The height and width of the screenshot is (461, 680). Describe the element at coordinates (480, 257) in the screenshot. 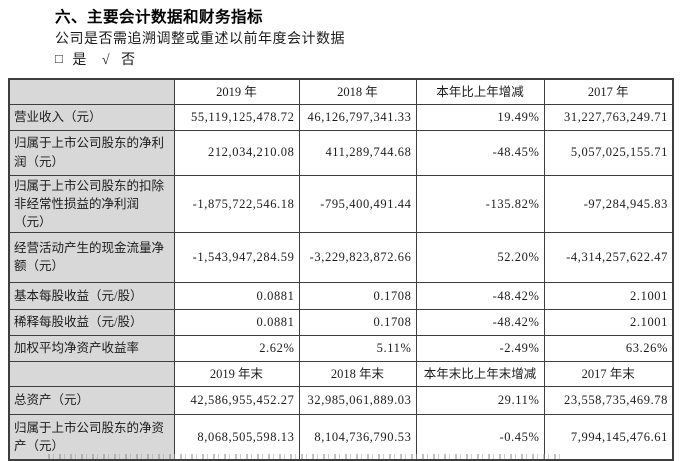

I see `value-cell: 52.20%` at that location.